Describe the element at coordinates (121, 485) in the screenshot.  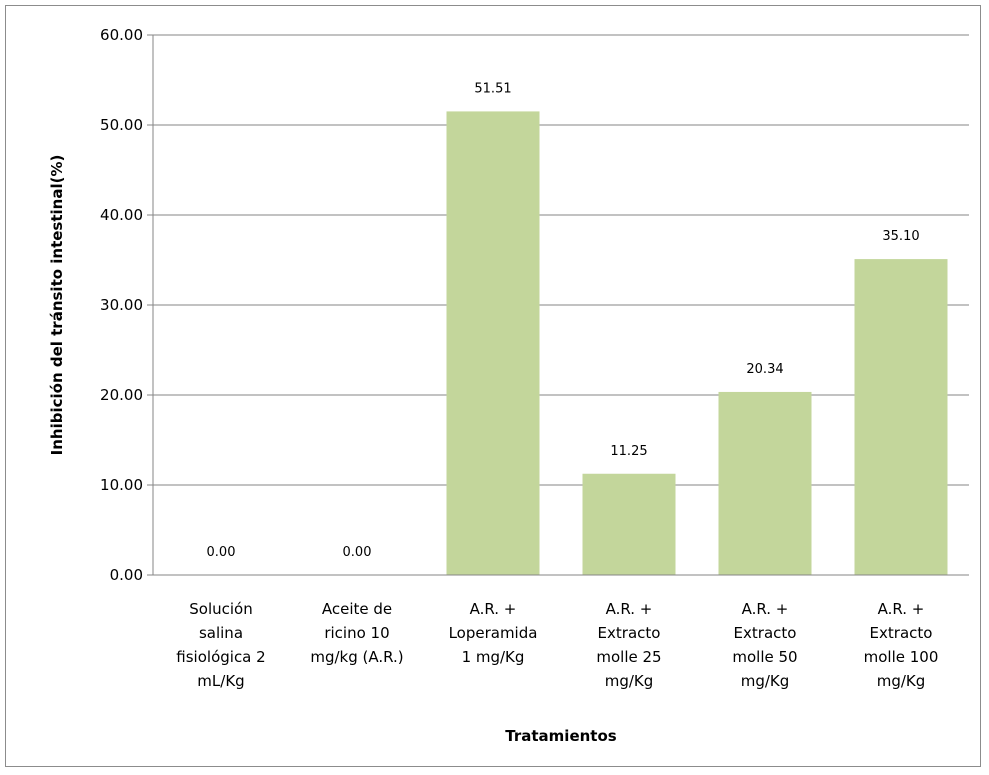
I see `y-tick-label: 10.00` at that location.